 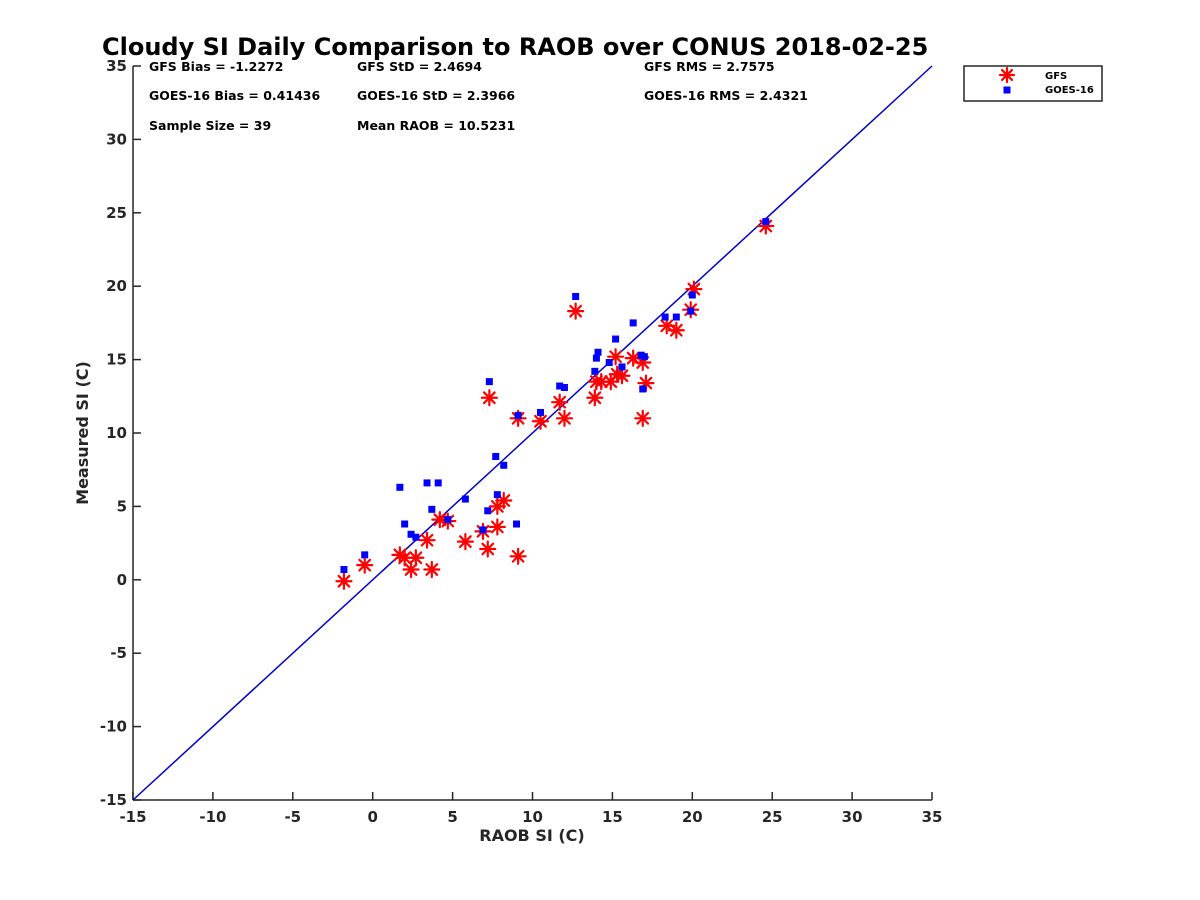 I want to click on y-tick-label: 5, so click(x=122, y=506).